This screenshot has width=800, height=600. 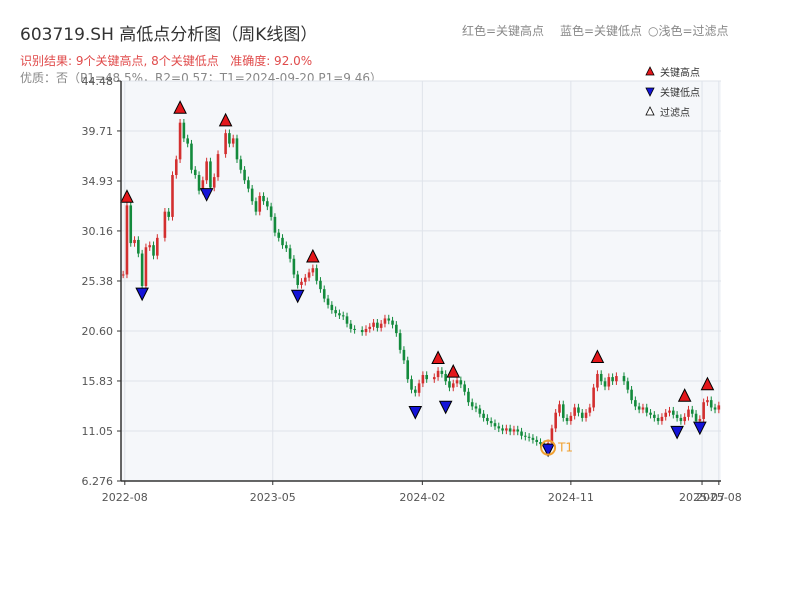 I want to click on y-tick-label: 25.38, so click(x=98, y=281).